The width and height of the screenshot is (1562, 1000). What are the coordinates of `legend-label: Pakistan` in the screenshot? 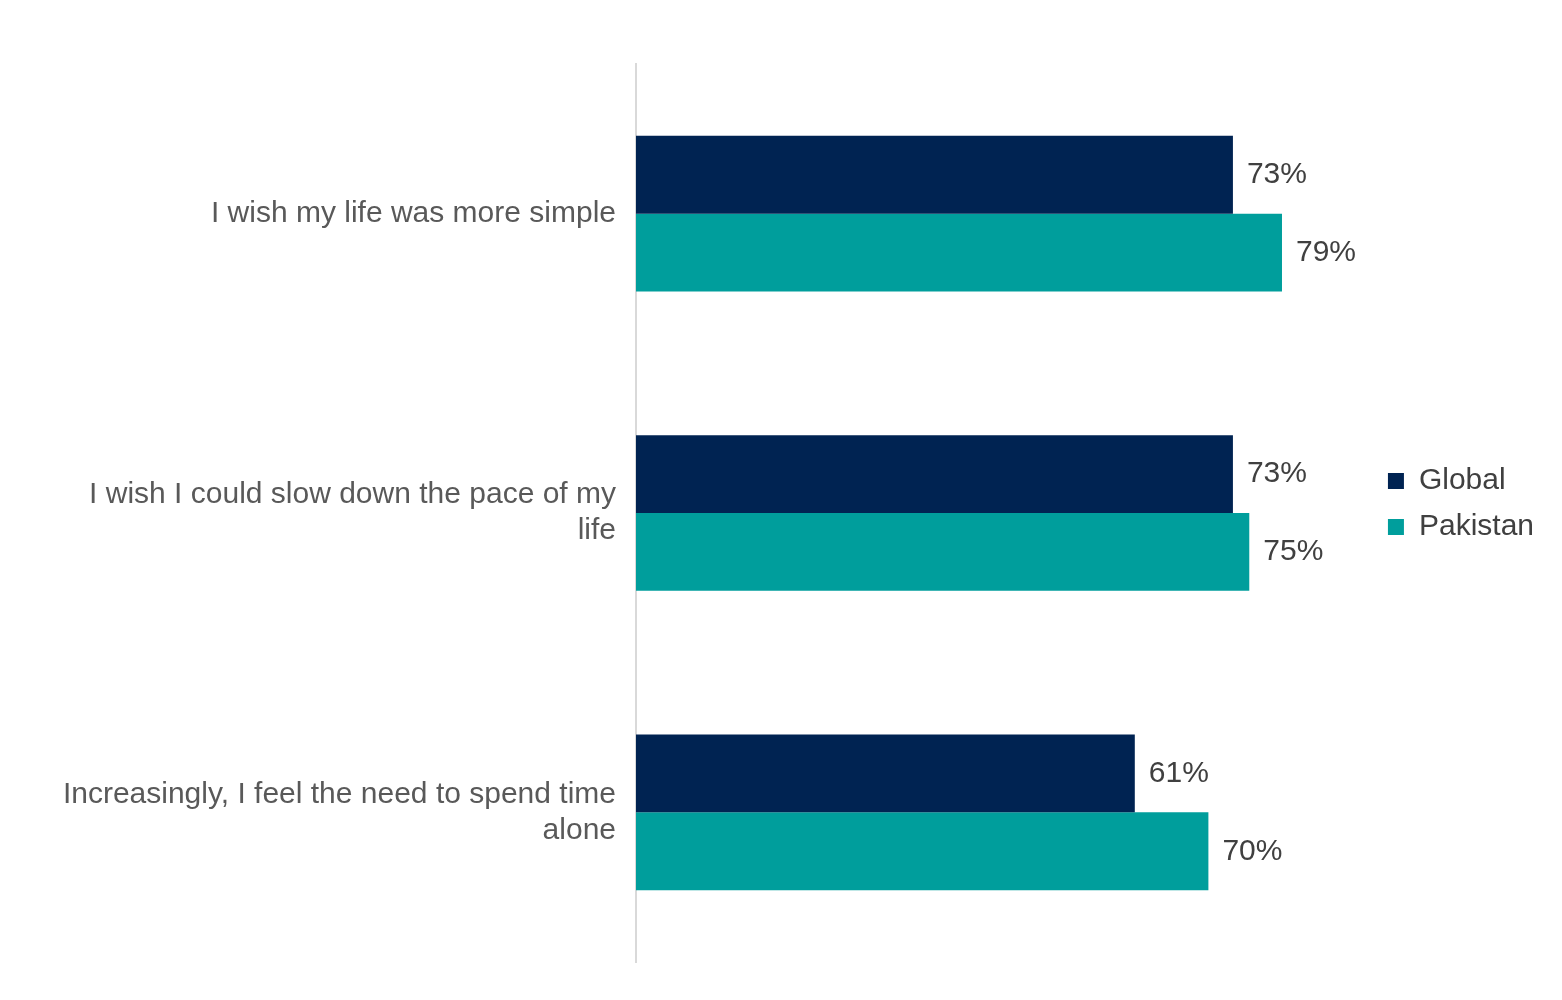 It's located at (1476, 525).